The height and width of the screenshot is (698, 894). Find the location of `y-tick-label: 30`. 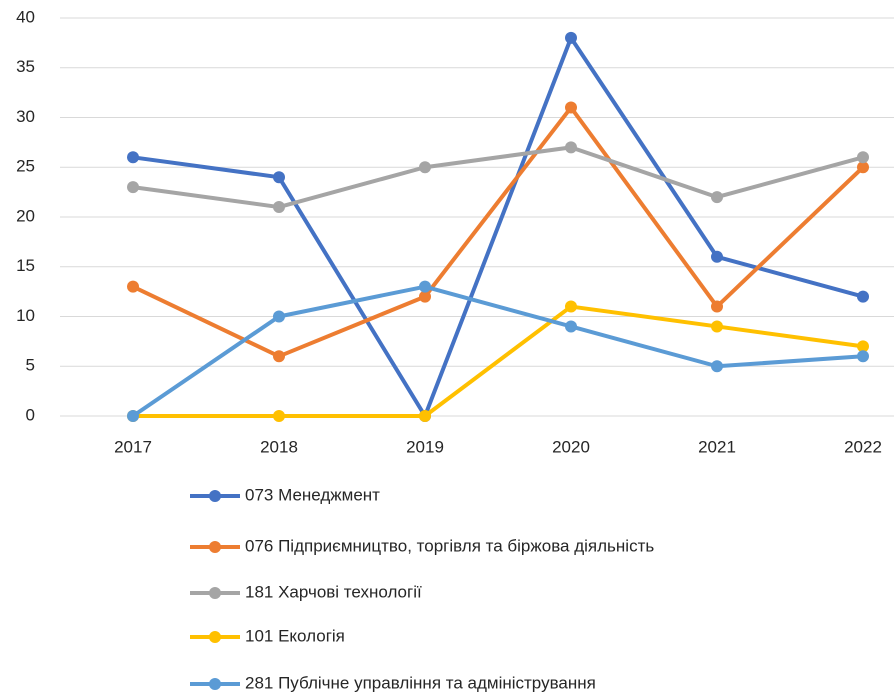

y-tick-label: 30 is located at coordinates (25, 116).